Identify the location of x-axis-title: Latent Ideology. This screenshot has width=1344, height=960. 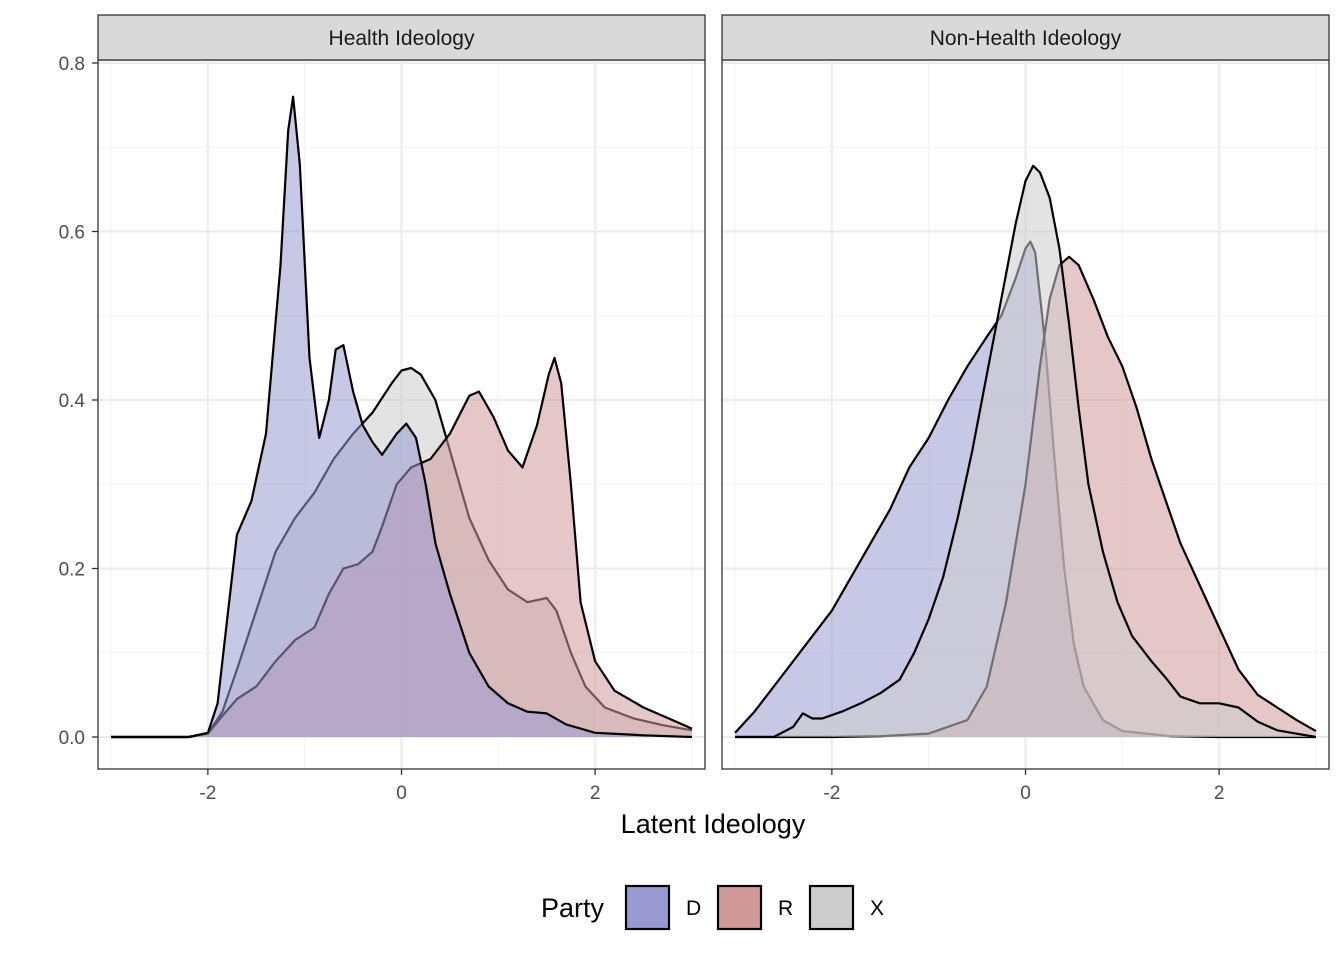
(713, 824).